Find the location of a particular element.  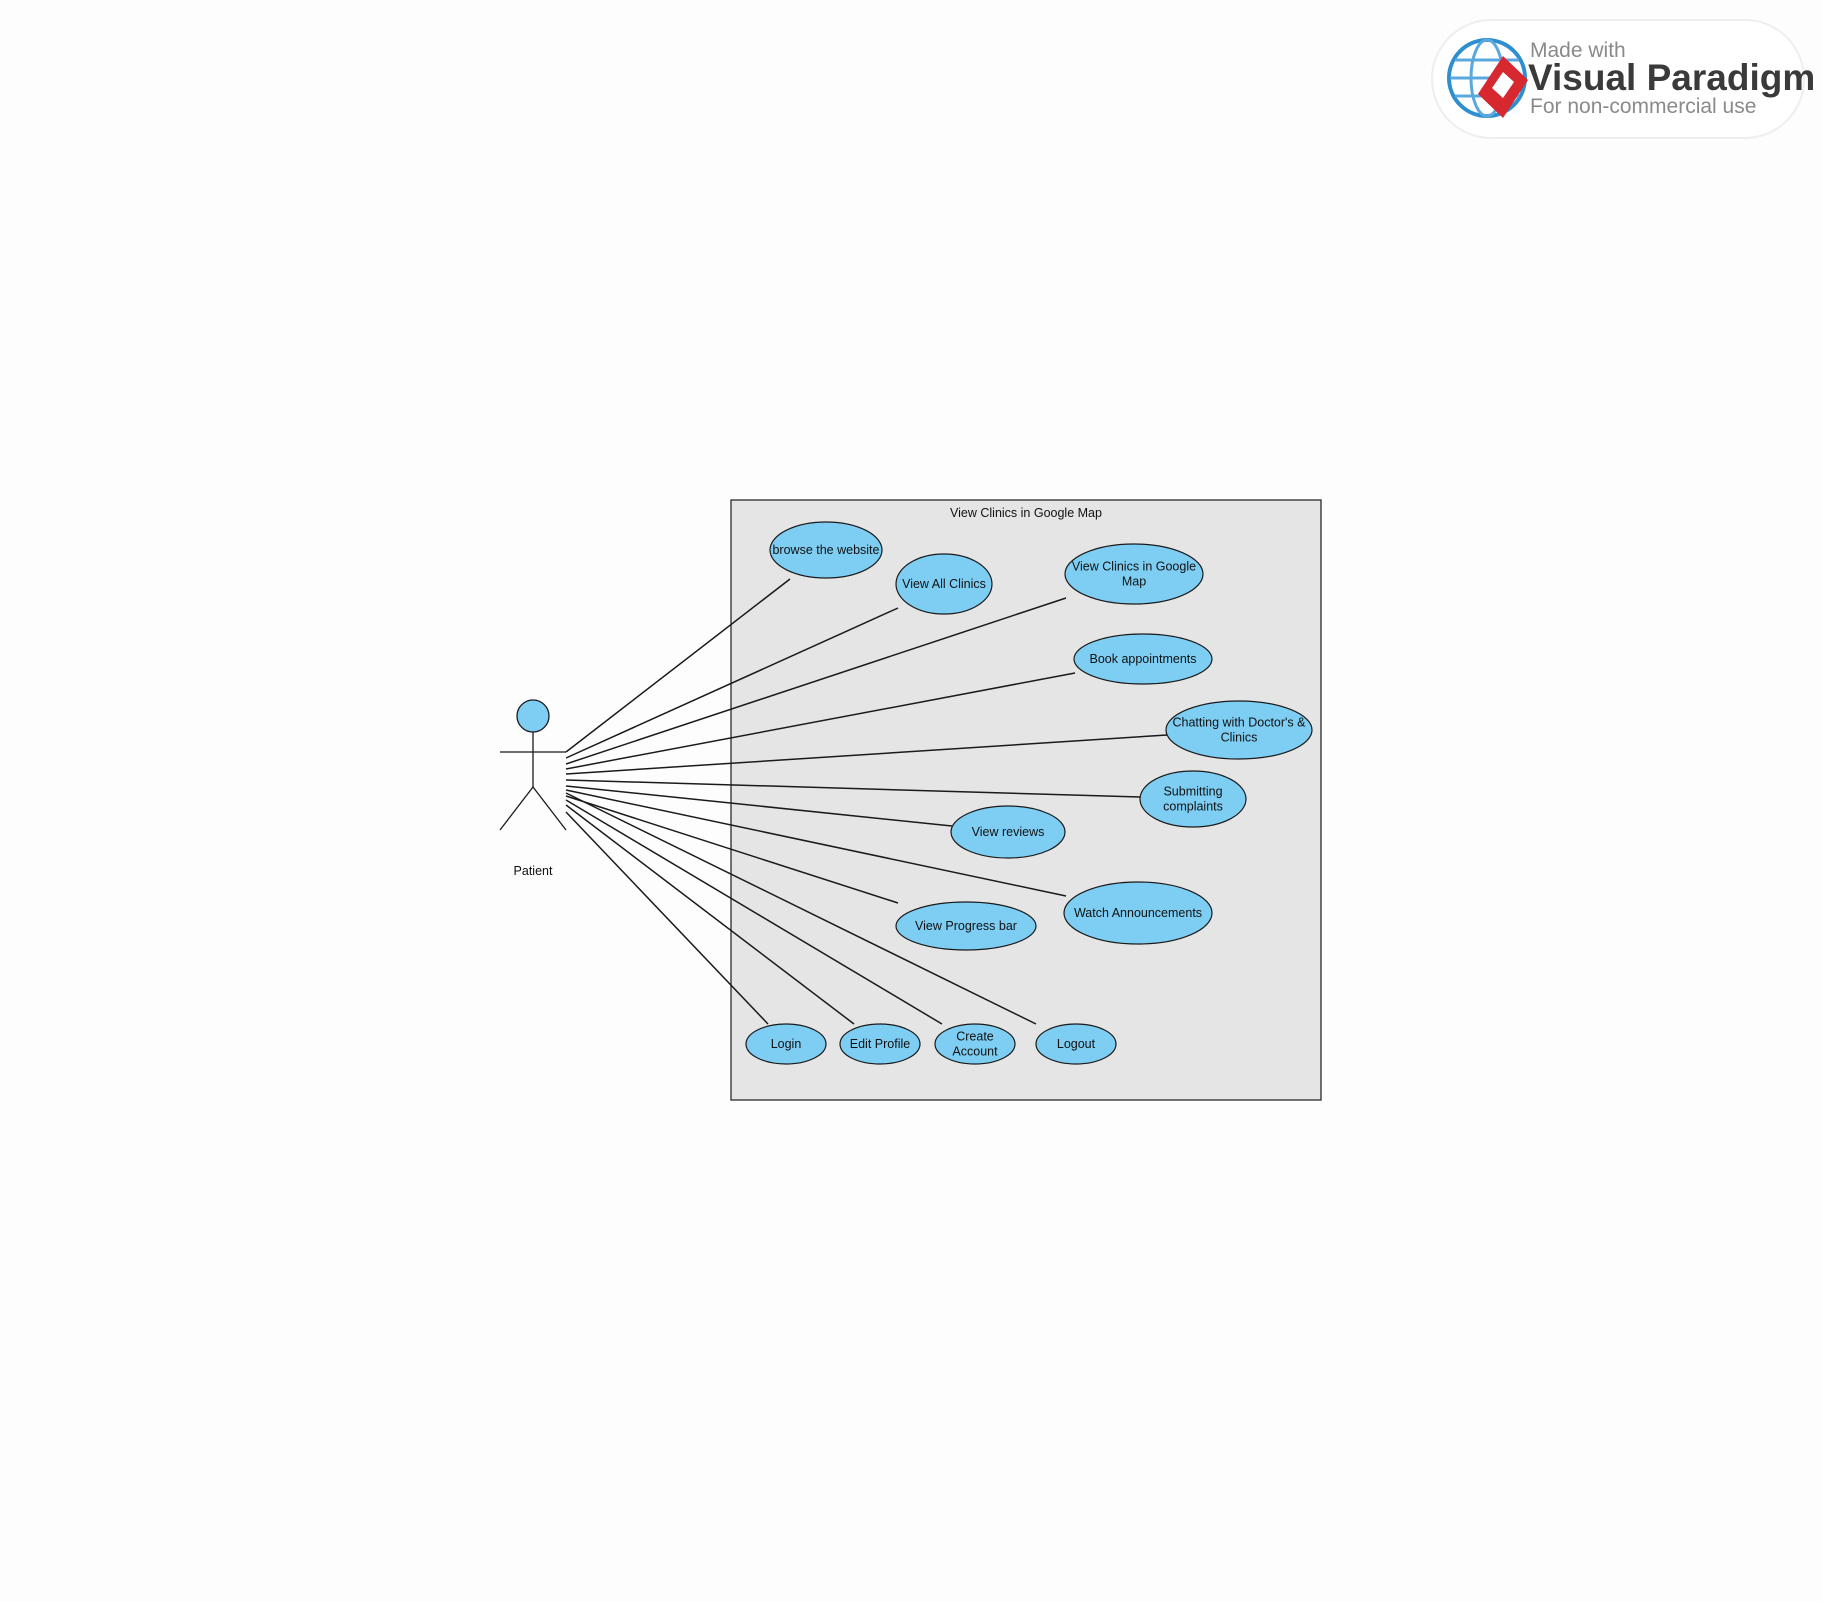

association-login is located at coordinates (667, 918).